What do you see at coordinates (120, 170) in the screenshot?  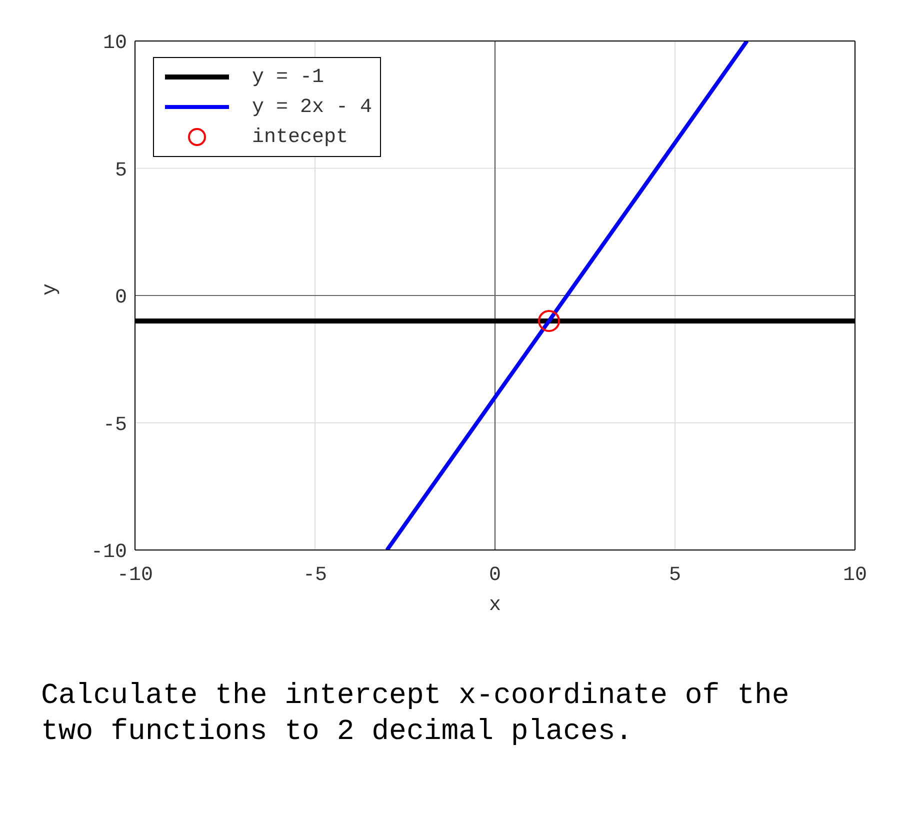 I see `y-tick-label: 5` at bounding box center [120, 170].